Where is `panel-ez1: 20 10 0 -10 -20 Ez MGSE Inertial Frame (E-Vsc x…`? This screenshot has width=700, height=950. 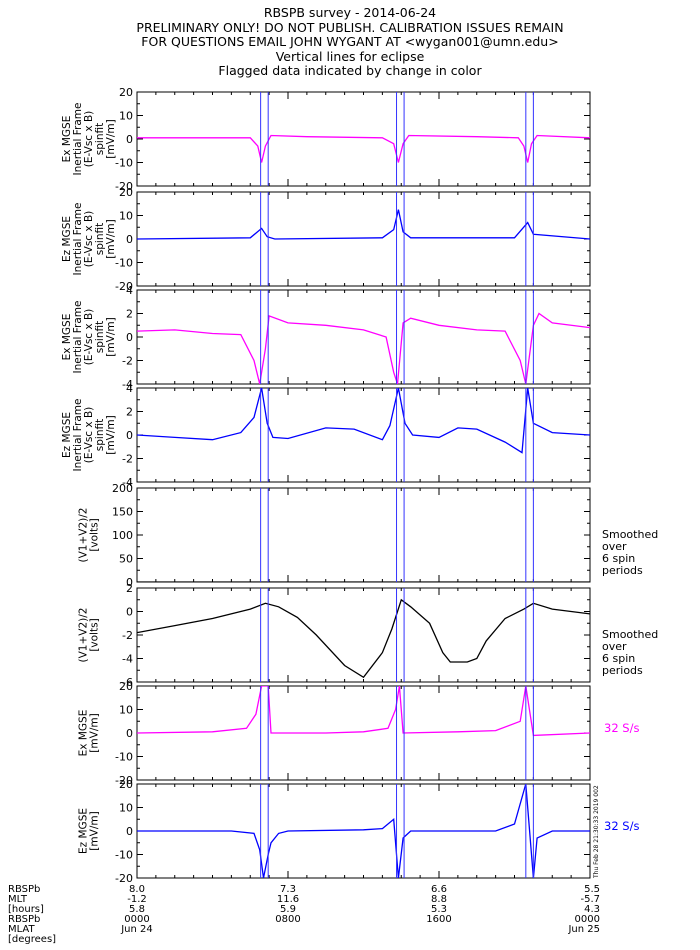
panel-ez1: 20 10 0 -10 -20 Ez MGSE Inertial Frame (E-Vsc x… is located at coordinates (326, 239).